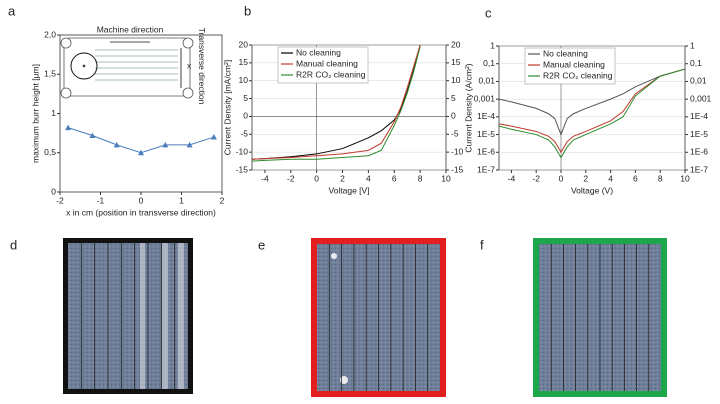 This screenshot has width=720, height=404. I want to click on y2-tick-label: 5, so click(453, 98).